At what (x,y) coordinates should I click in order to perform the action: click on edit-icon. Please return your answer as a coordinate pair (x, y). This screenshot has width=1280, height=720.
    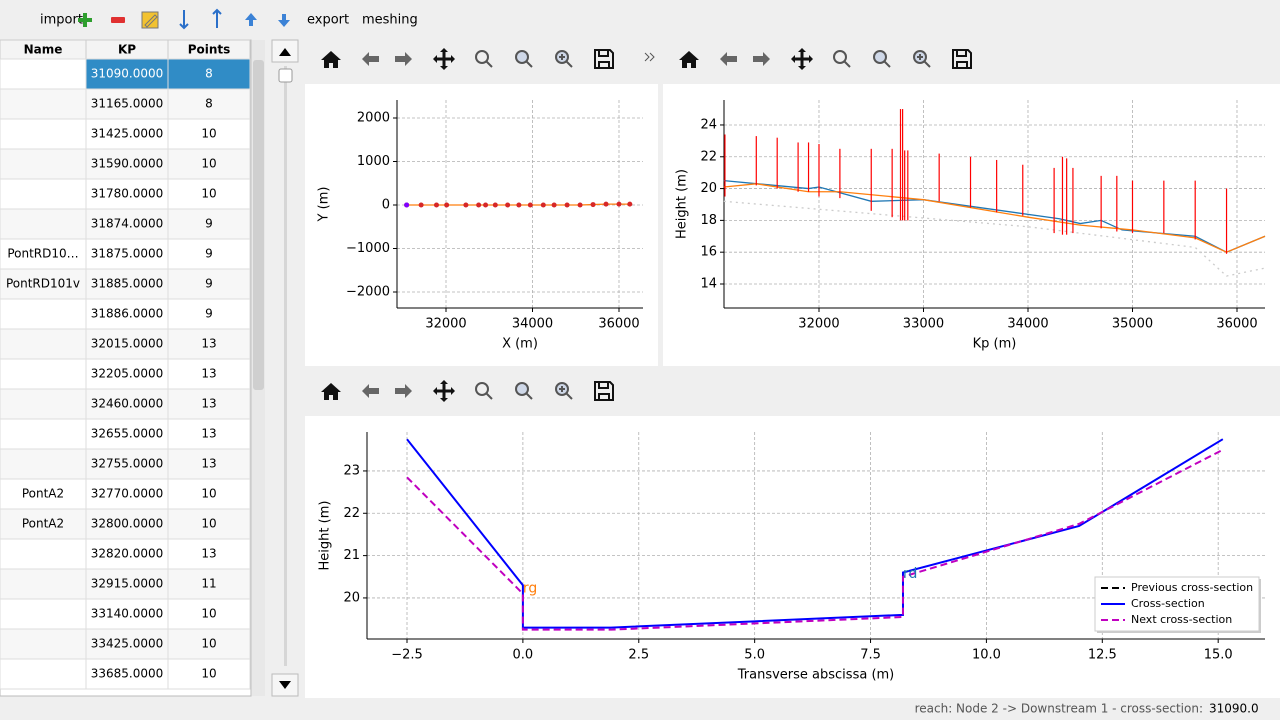
    Looking at the image, I should click on (150, 20).